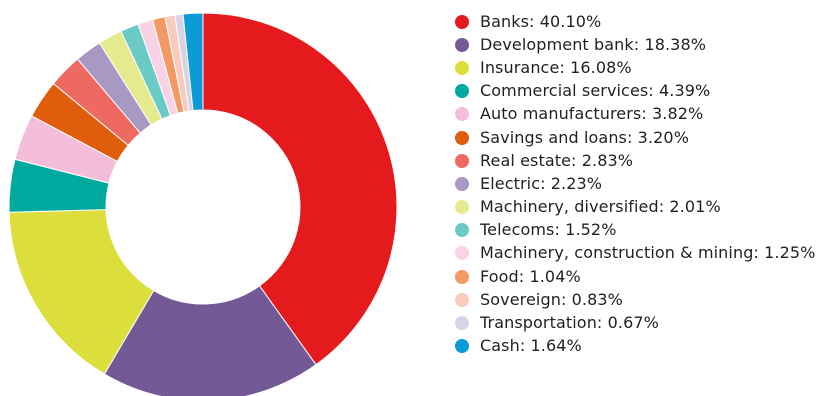  What do you see at coordinates (585, 137) in the screenshot?
I see `legend-label: Savings and loans: 3.20%` at bounding box center [585, 137].